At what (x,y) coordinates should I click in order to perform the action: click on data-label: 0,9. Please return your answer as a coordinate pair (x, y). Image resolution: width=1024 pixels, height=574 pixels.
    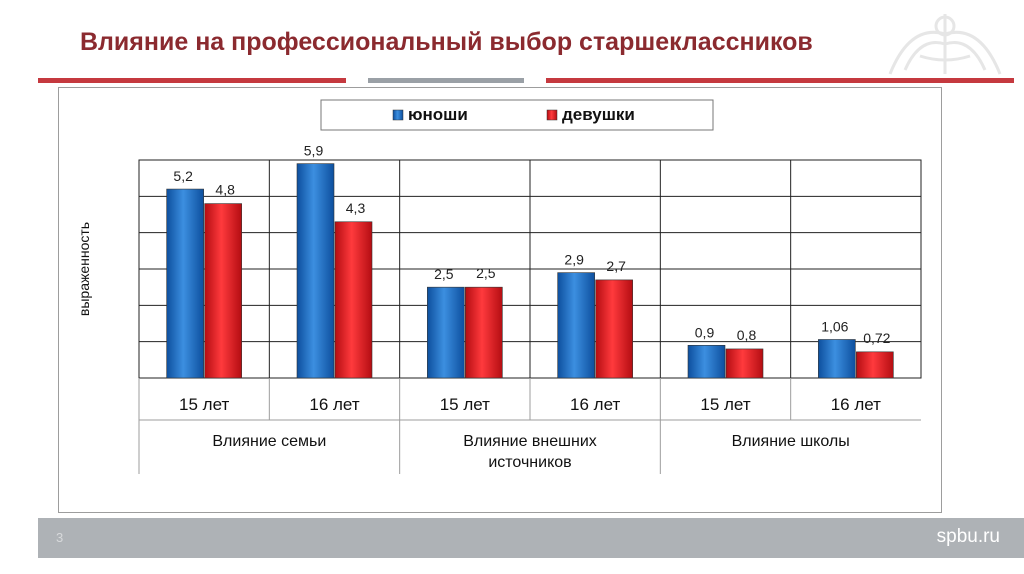
    Looking at the image, I should click on (705, 332).